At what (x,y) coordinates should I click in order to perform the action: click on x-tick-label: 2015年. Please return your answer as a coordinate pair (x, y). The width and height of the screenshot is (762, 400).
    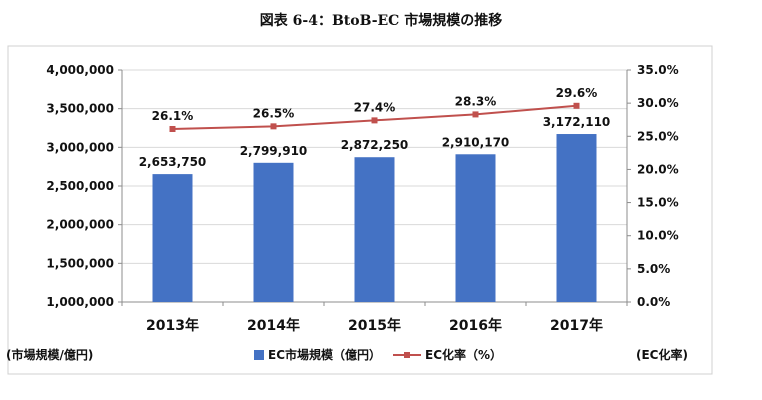
    Looking at the image, I should click on (374, 325).